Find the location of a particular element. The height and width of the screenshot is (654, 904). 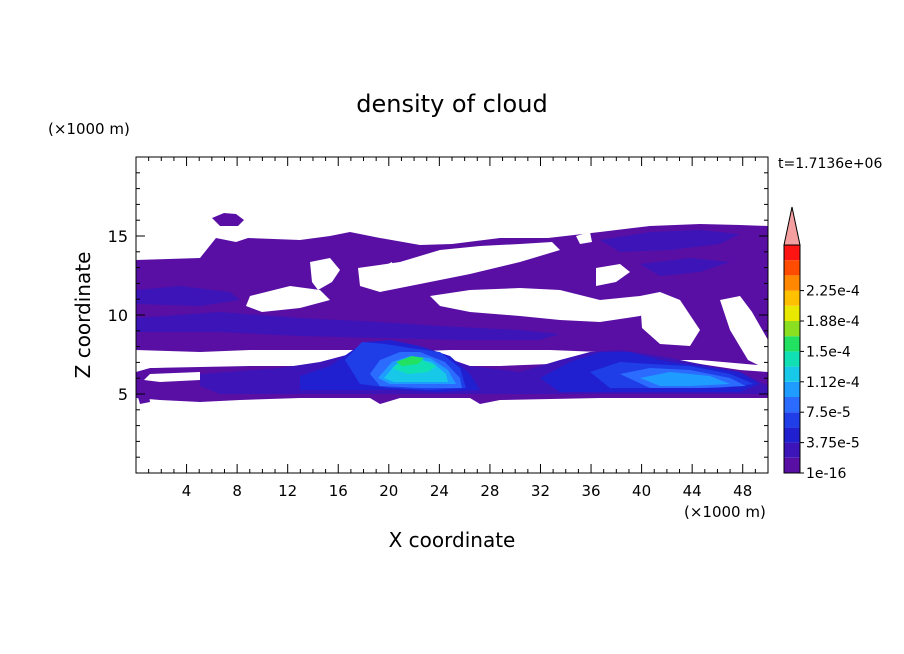

x-unit-label: (×1000 m) is located at coordinates (725, 512).